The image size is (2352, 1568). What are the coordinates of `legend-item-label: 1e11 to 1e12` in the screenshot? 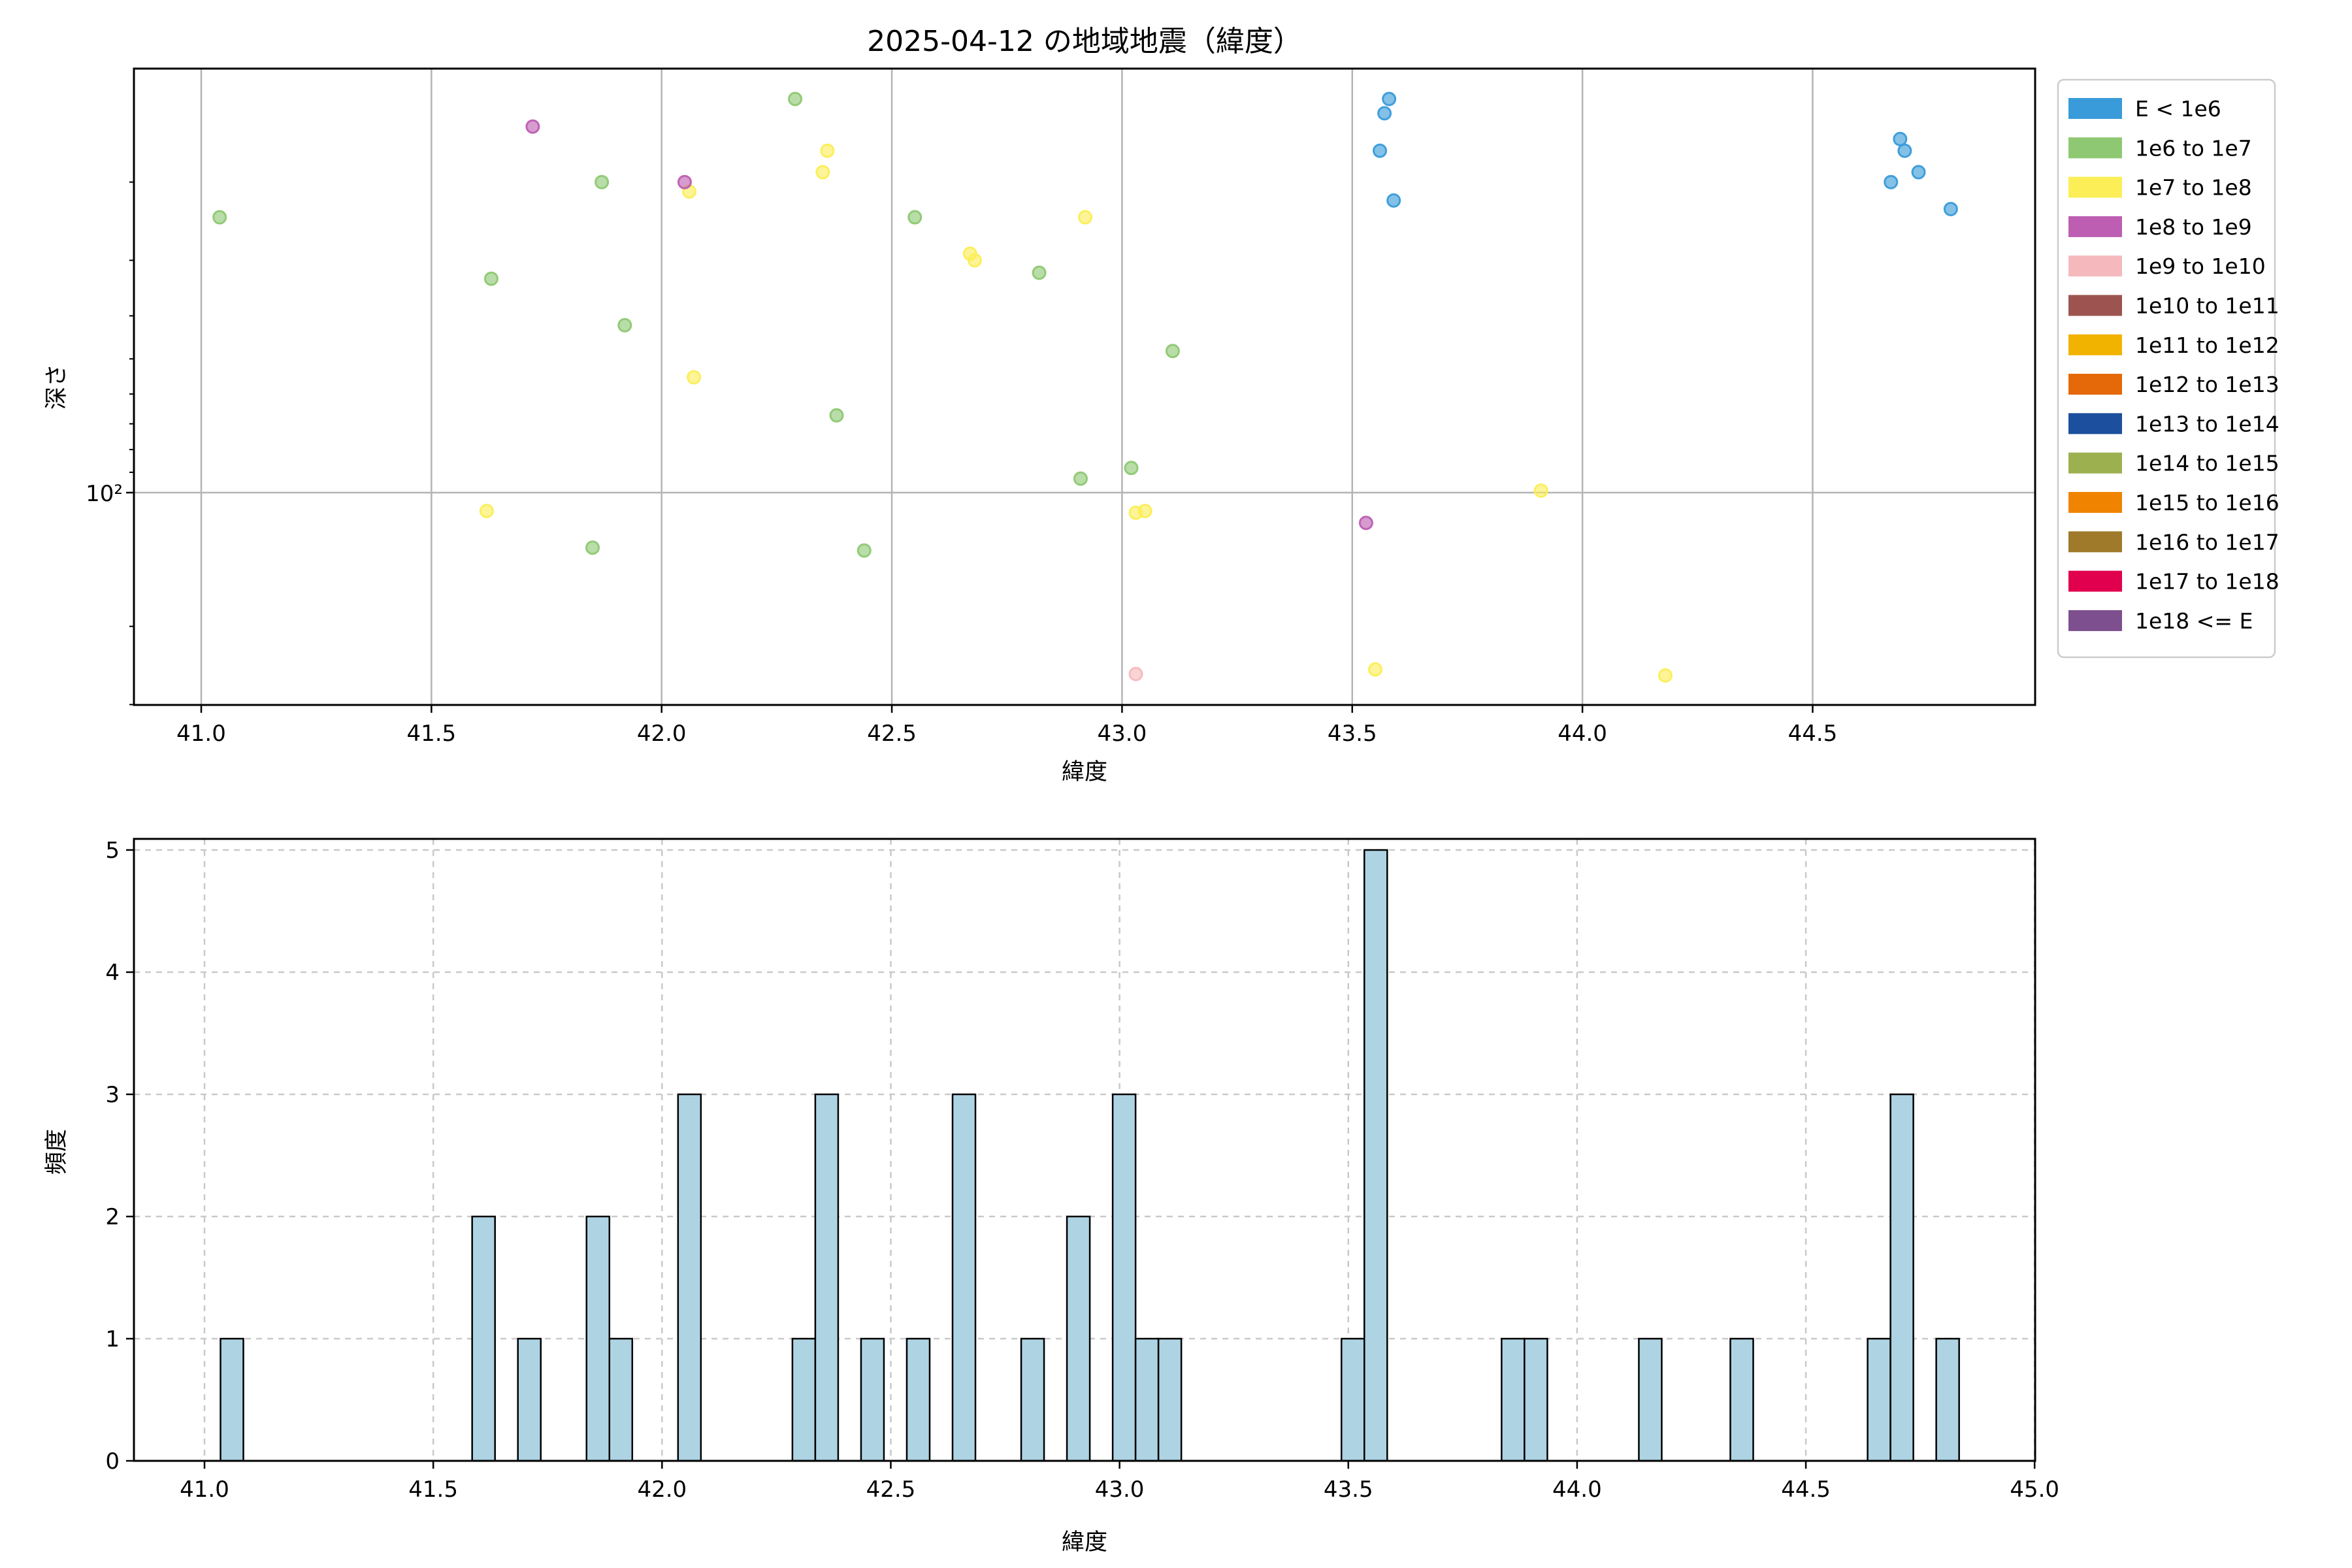 It's located at (2207, 345).